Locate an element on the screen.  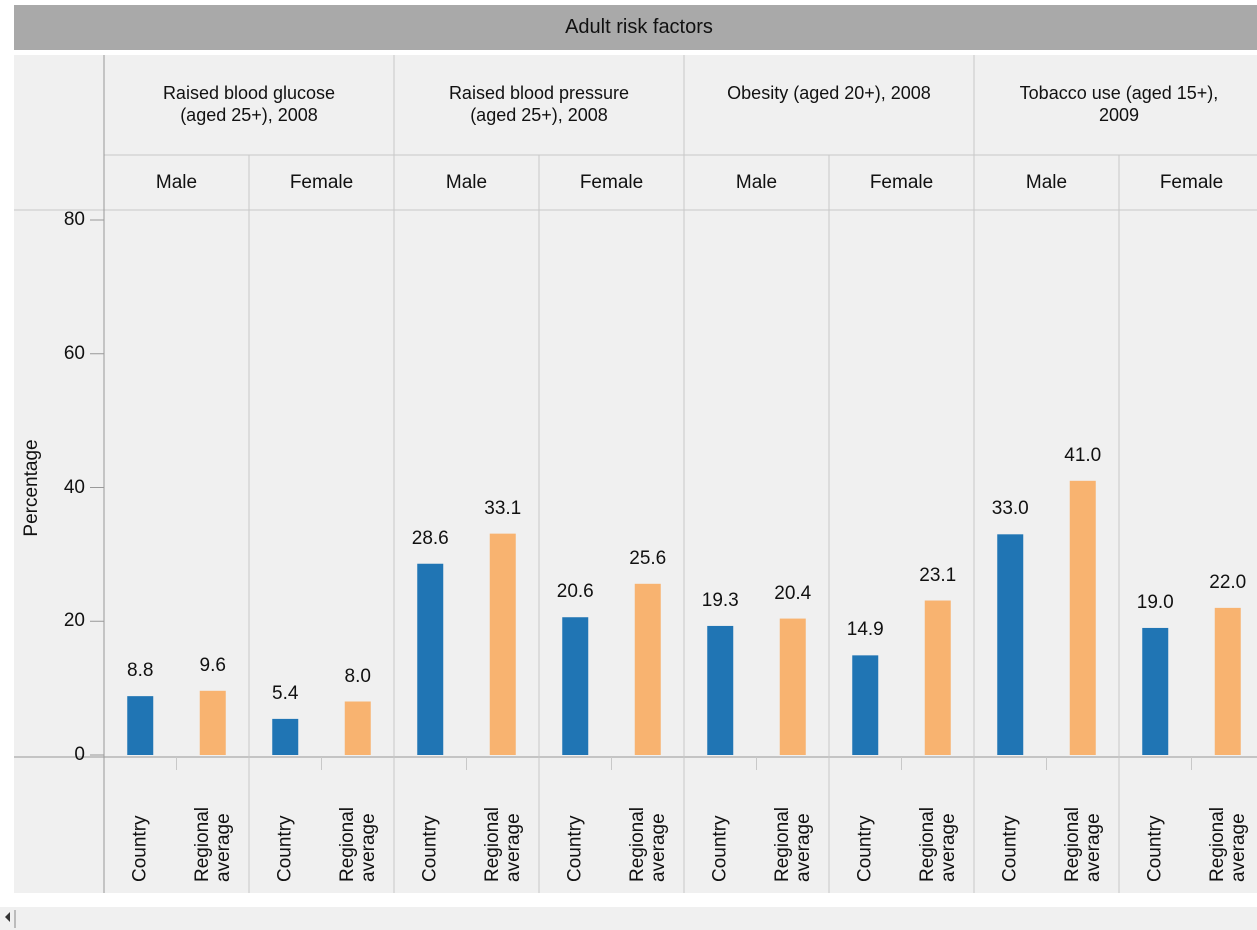
group-header: Obesity (aged 20+), 2008 is located at coordinates (829, 93).